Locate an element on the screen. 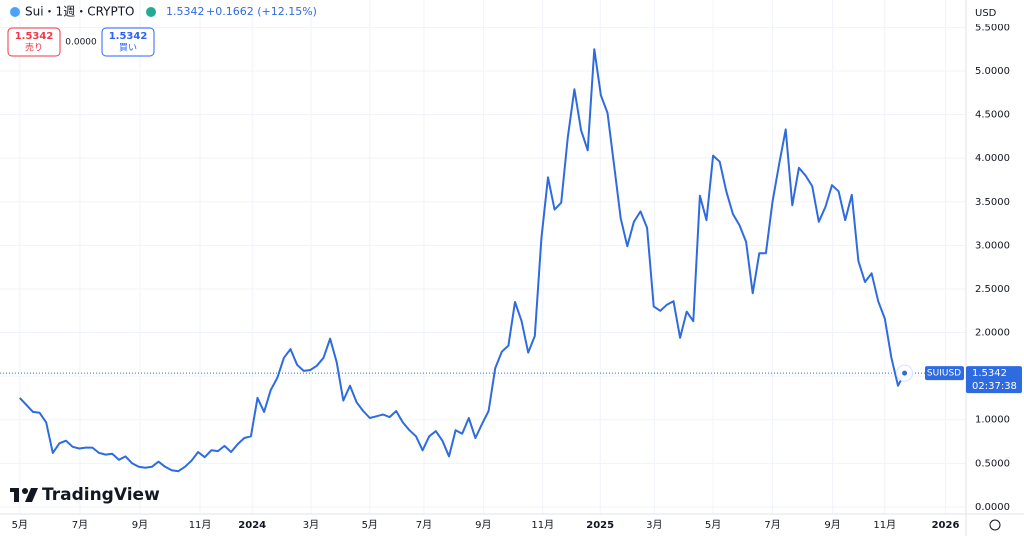 This screenshot has width=1024, height=536. coin-icon is located at coordinates (15, 12).